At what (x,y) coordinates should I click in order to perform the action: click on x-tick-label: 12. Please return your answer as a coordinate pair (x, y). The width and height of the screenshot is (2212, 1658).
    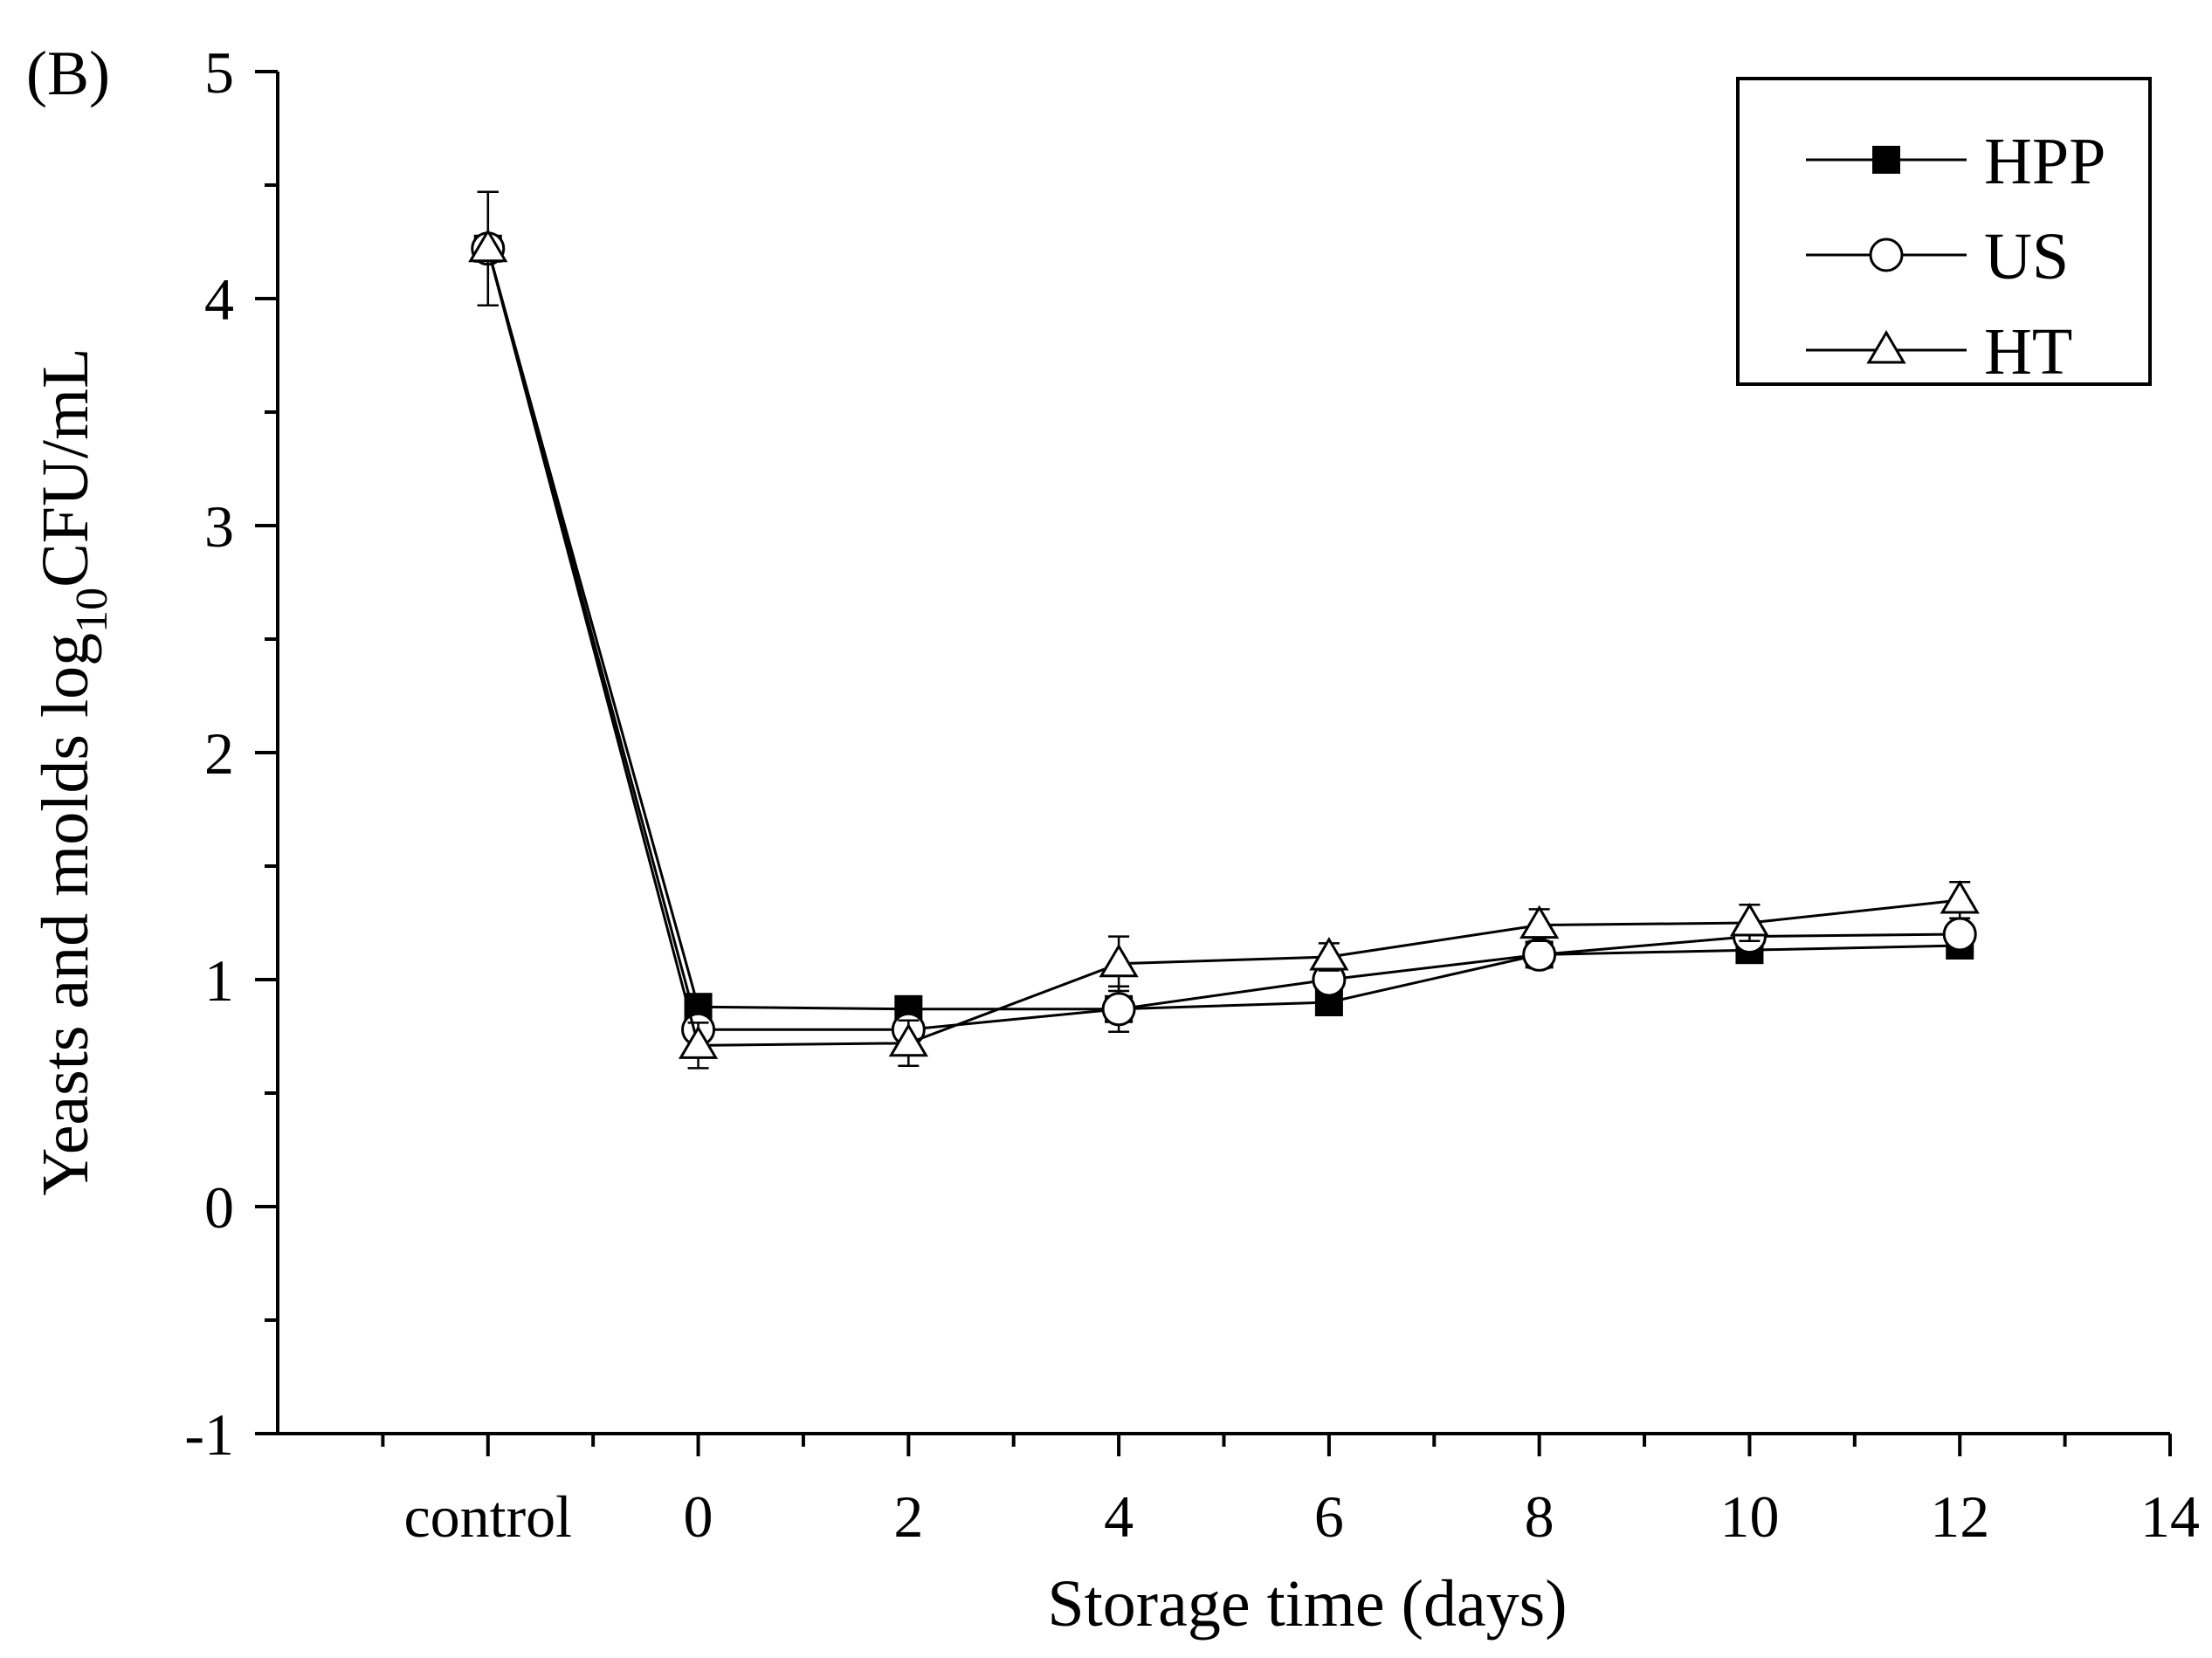
    Looking at the image, I should click on (1959, 1516).